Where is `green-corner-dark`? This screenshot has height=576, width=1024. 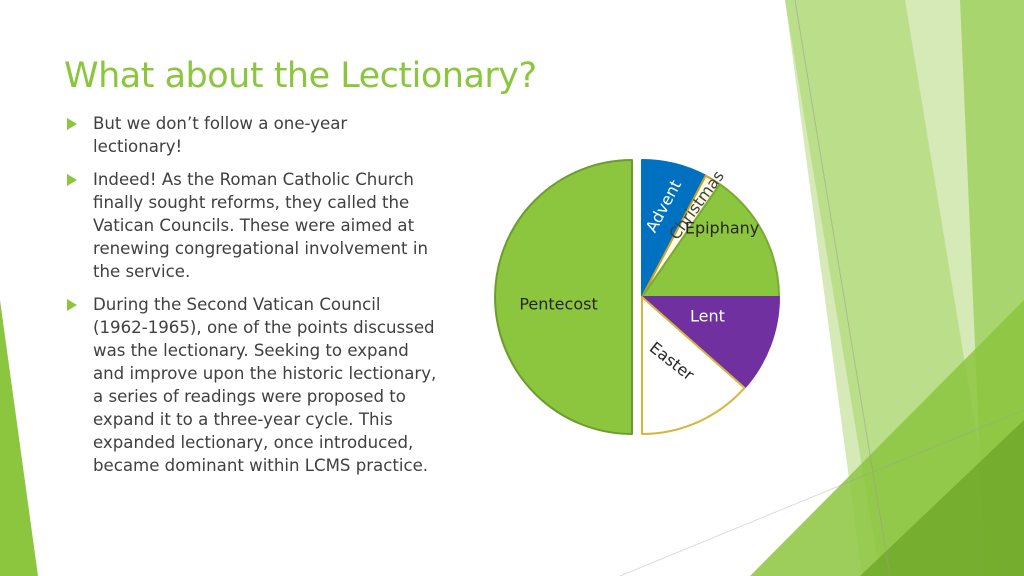
green-corner-dark is located at coordinates (942, 498).